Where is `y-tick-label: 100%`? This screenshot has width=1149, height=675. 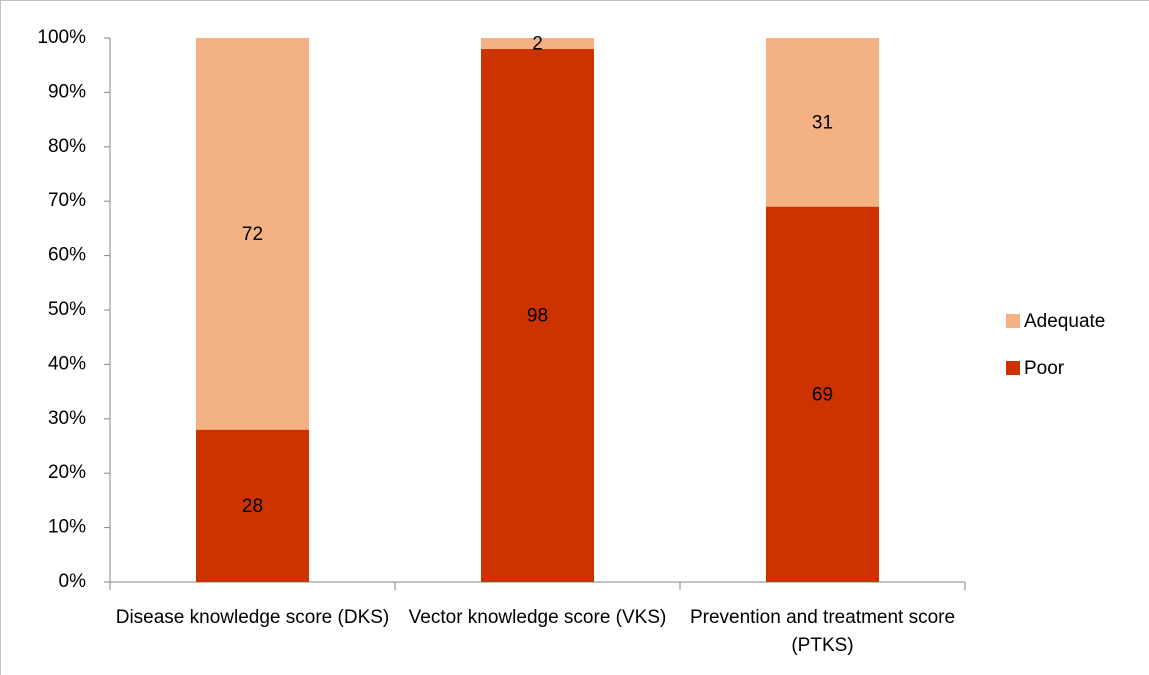
y-tick-label: 100% is located at coordinates (61, 37).